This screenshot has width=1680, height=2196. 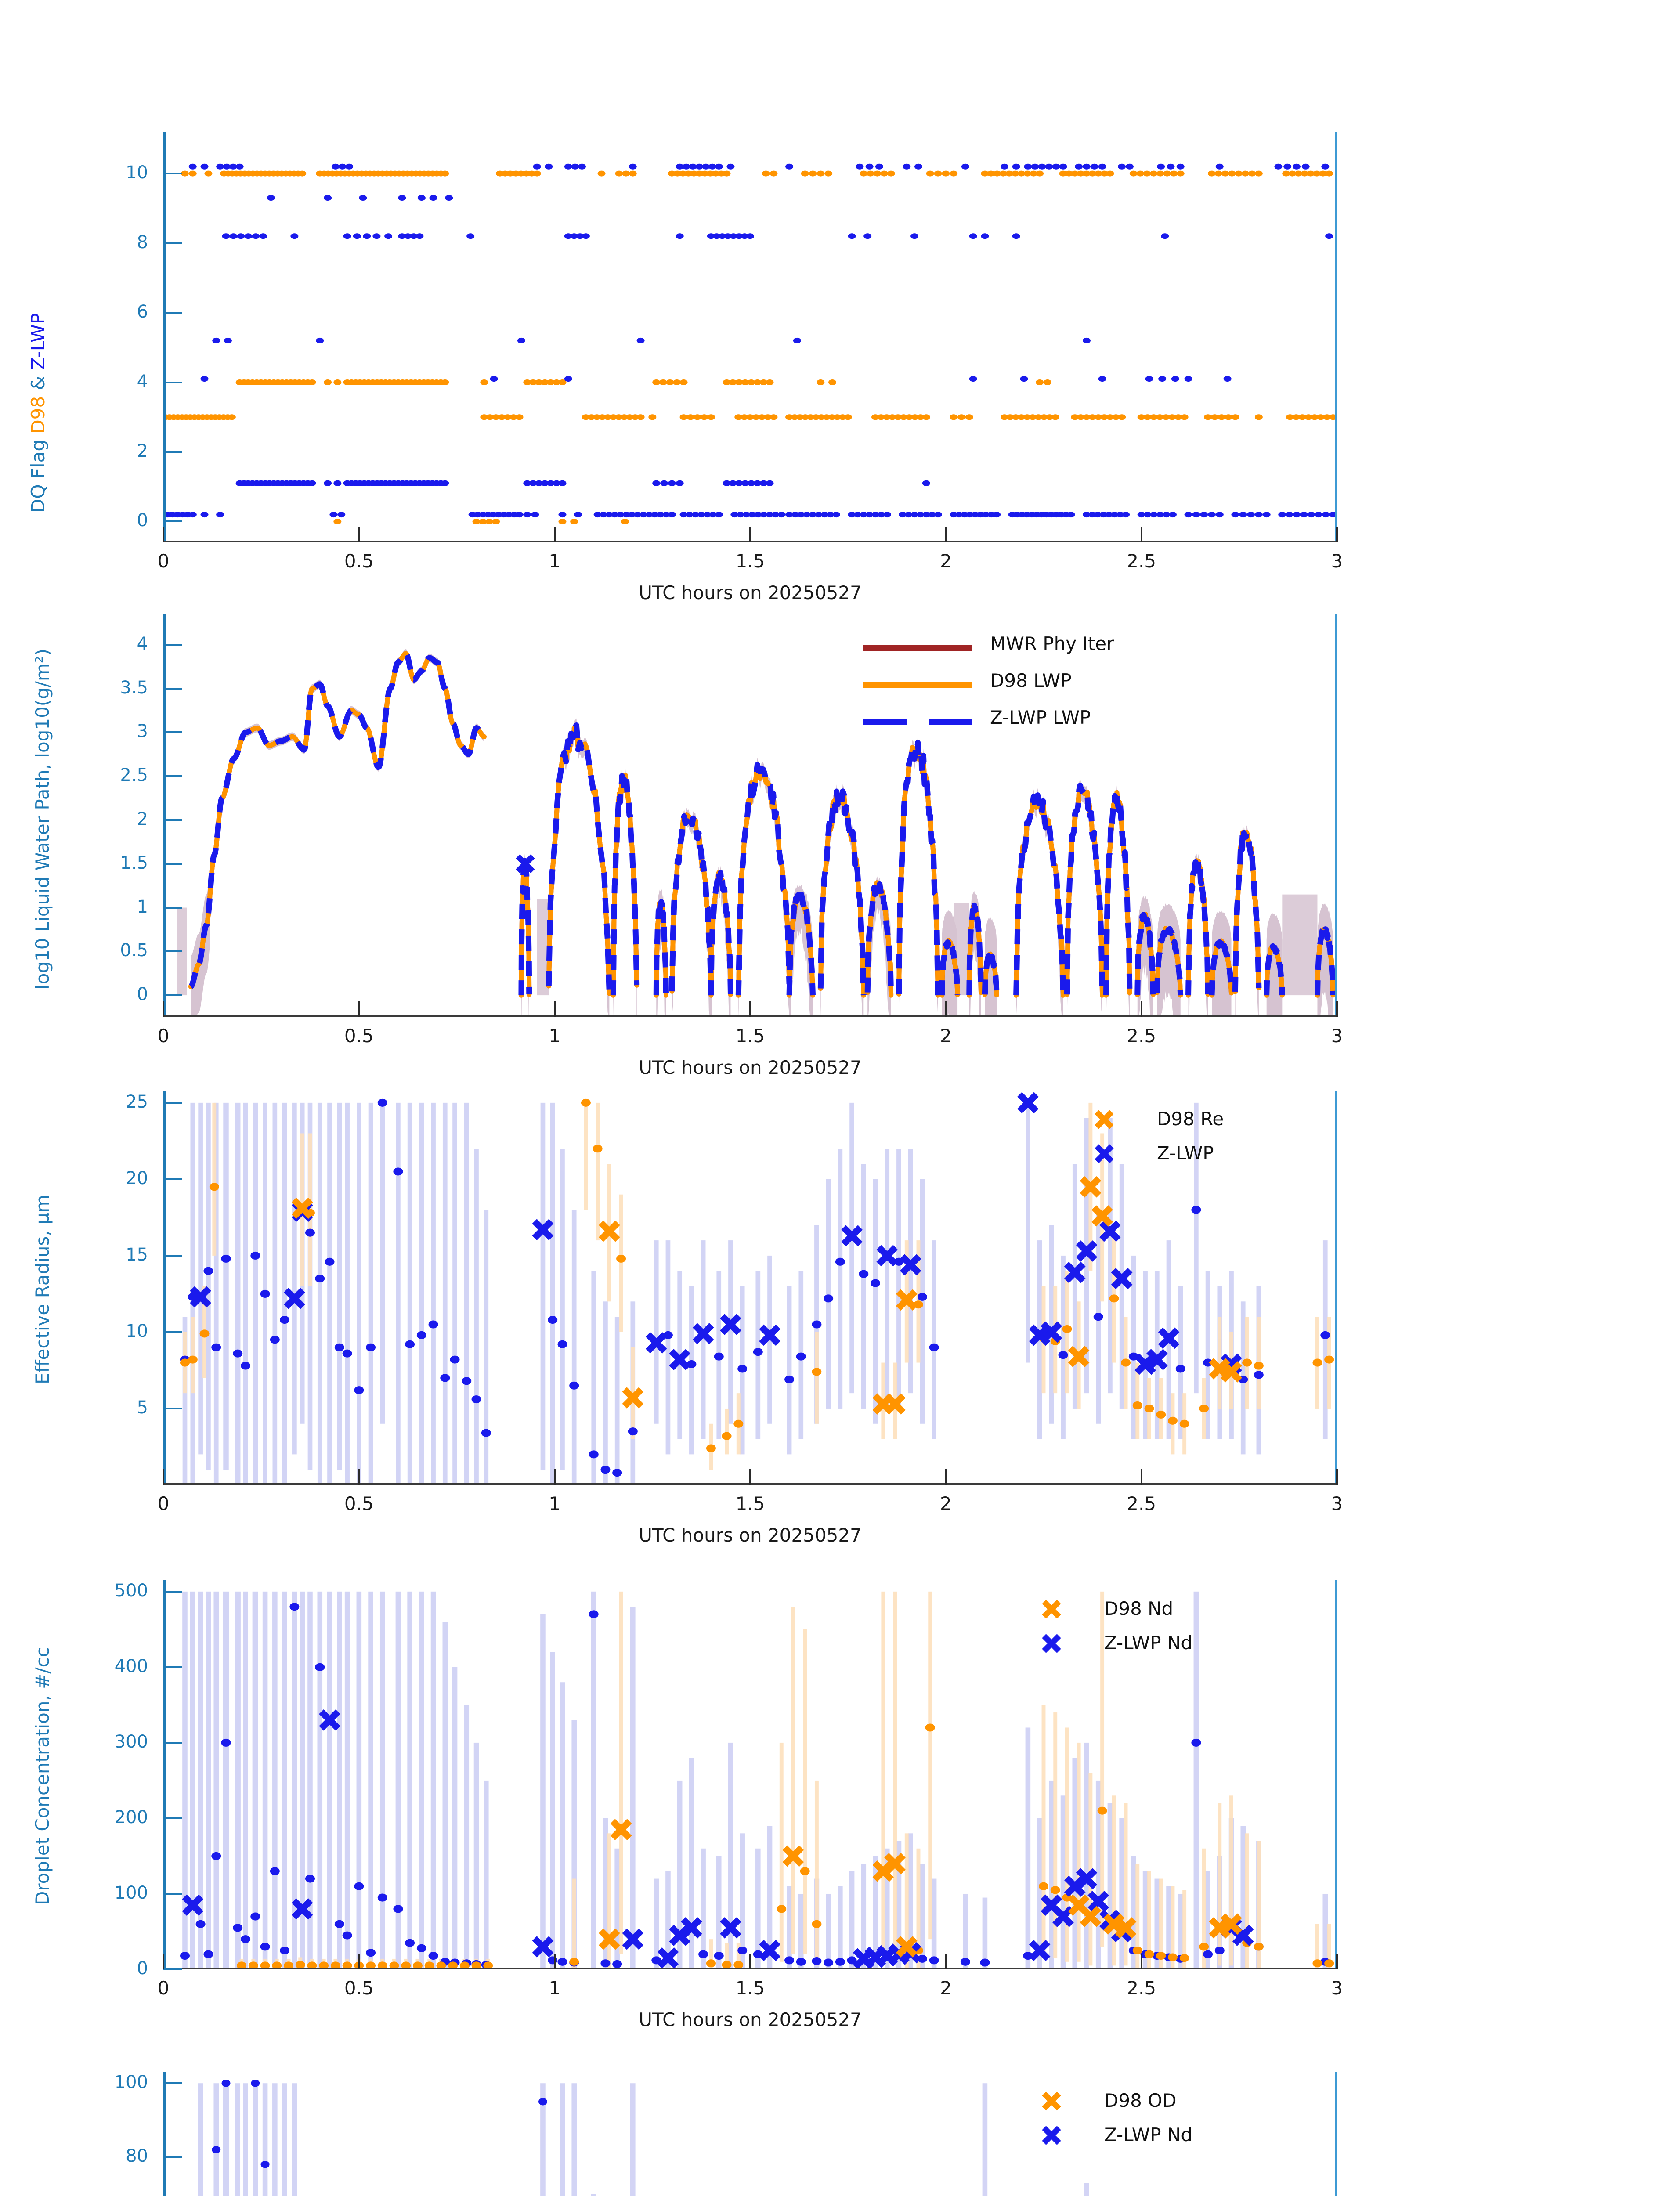 What do you see at coordinates (131, 1666) in the screenshot?
I see `y-tick-label-4-4: 400` at bounding box center [131, 1666].